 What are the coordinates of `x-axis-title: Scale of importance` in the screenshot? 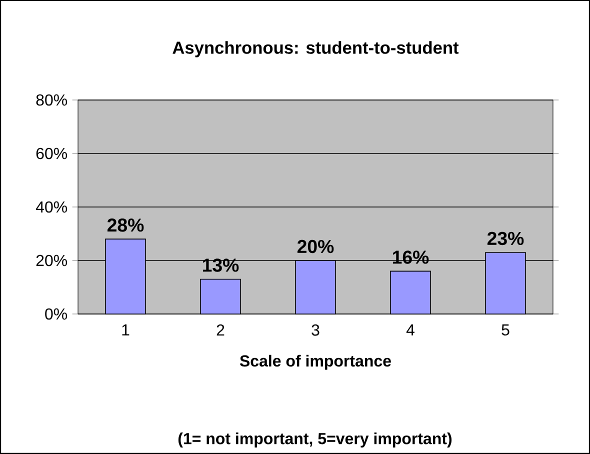 It's located at (315, 362).